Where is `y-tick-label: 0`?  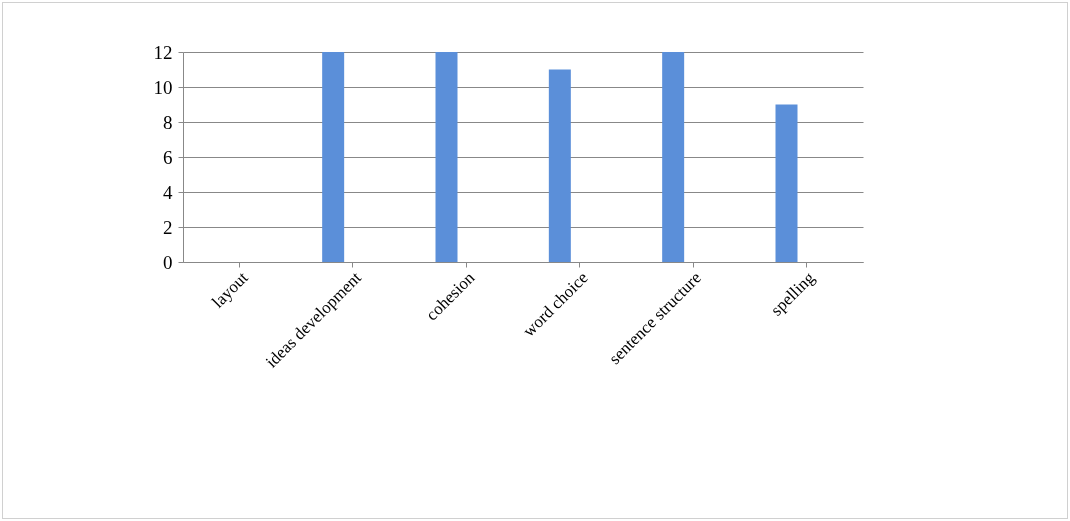
y-tick-label: 0 is located at coordinates (168, 262).